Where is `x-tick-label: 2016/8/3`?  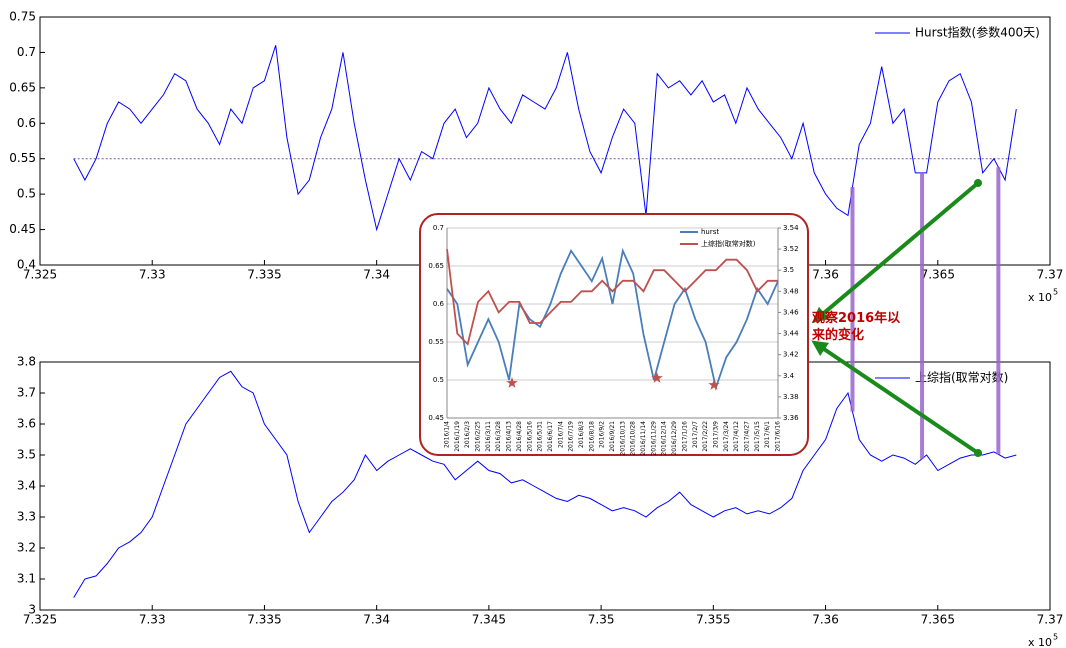 x-tick-label: 2016/8/3 is located at coordinates (581, 434).